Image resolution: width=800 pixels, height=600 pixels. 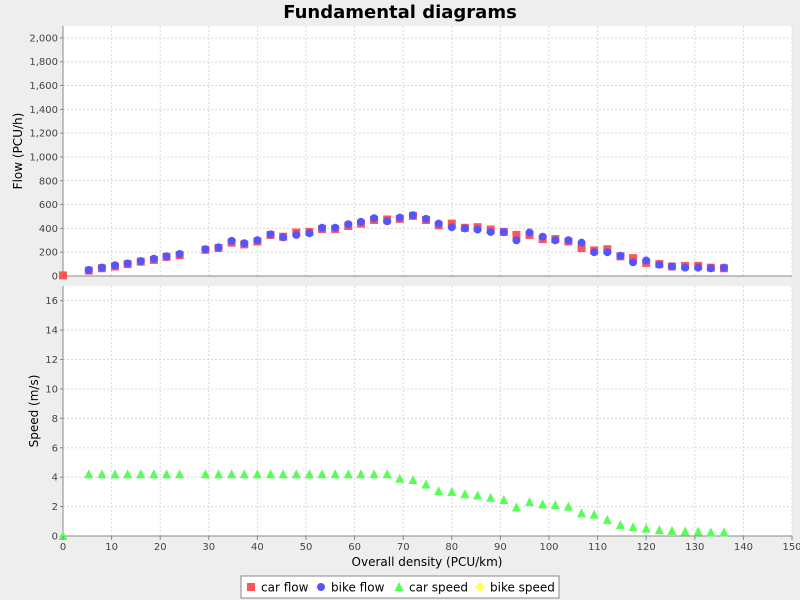 What do you see at coordinates (55, 277) in the screenshot?
I see `y-tick-label: 0` at bounding box center [55, 277].